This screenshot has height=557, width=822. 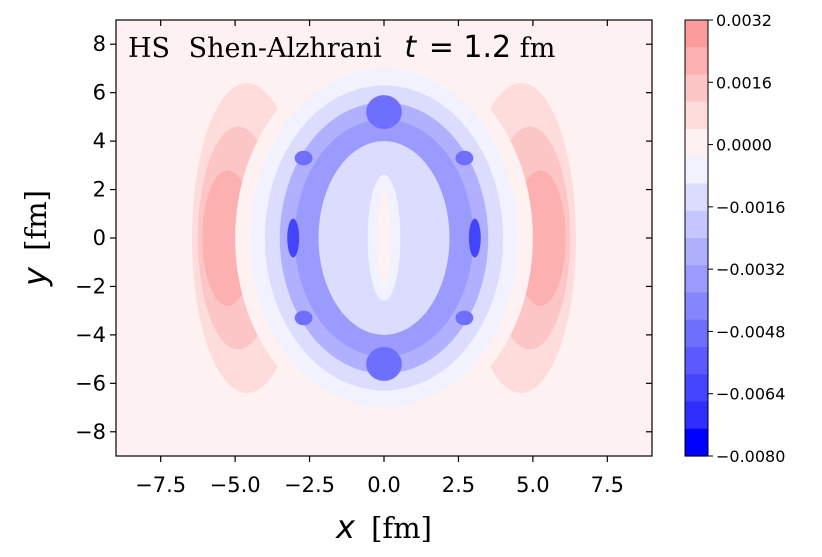 What do you see at coordinates (309, 485) in the screenshot?
I see `x-tick-label: −2.5` at bounding box center [309, 485].